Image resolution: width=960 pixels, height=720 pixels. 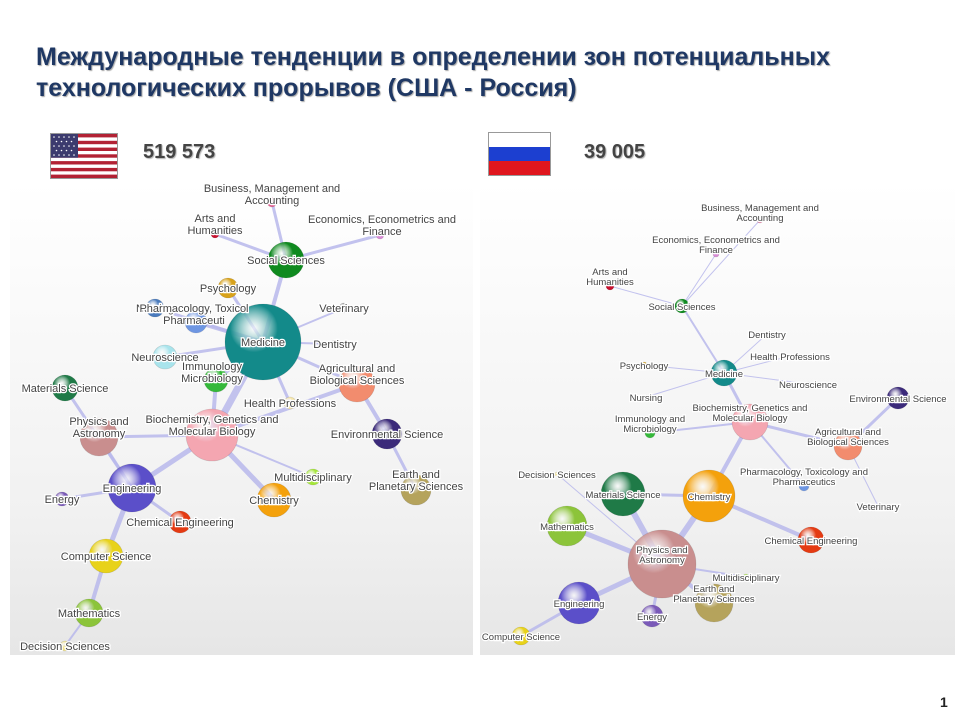 I want to click on russia-label-medicine: Medicine, so click(x=724, y=374).